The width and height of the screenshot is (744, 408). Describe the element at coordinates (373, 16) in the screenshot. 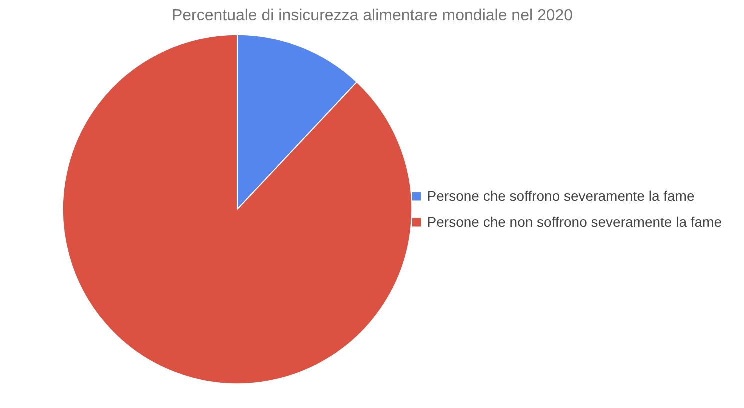

I see `chart-title: Percentuale di insicurezza alimentare mondiale nel 2020` at that location.